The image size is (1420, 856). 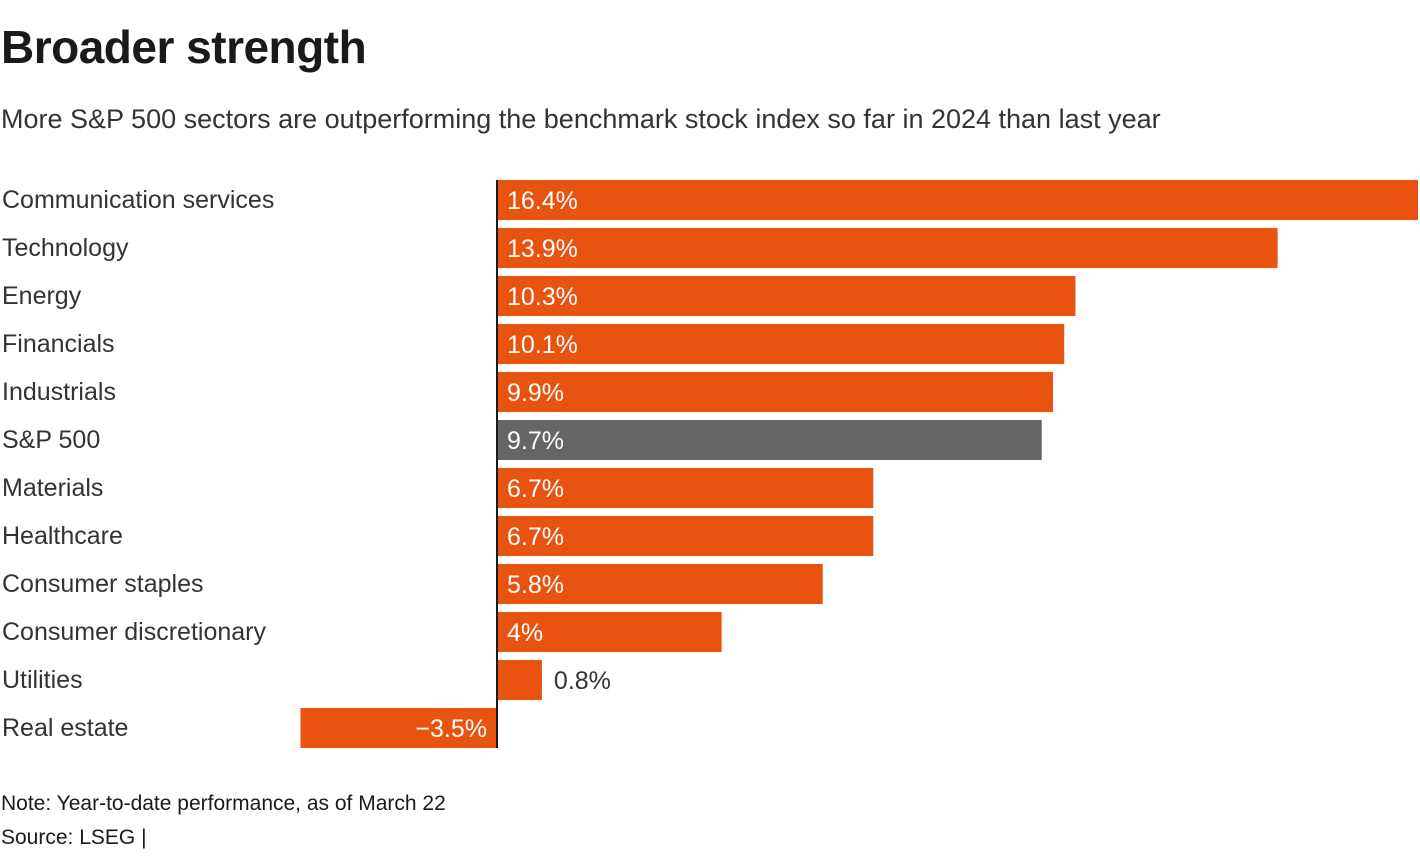 I want to click on value-label: 9.9%, so click(x=535, y=393).